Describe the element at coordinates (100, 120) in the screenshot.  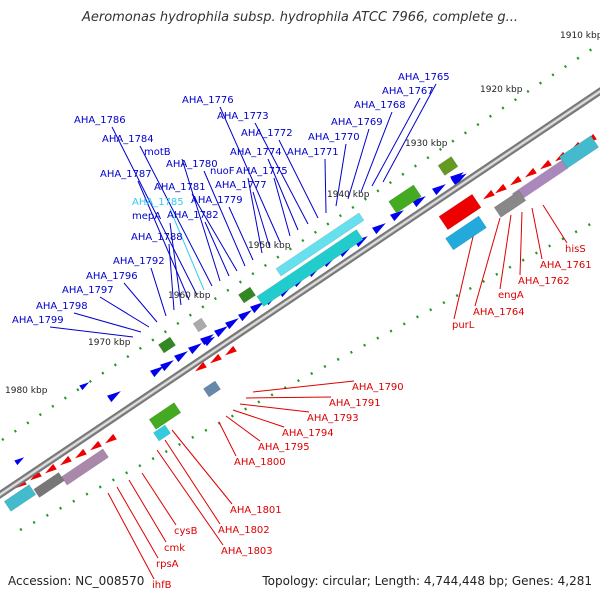
I see `gene-label-aha-1786: AHA_1786` at that location.